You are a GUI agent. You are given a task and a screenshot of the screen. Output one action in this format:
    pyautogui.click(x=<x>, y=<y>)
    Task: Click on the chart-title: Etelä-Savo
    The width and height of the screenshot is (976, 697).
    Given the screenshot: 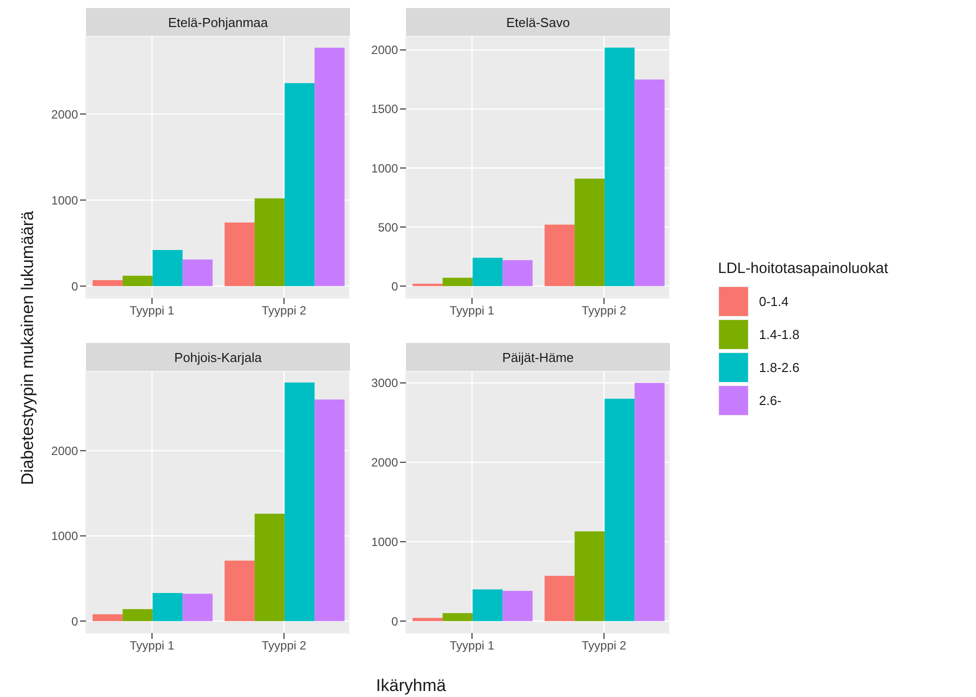 What is the action you would take?
    pyautogui.click(x=538, y=22)
    